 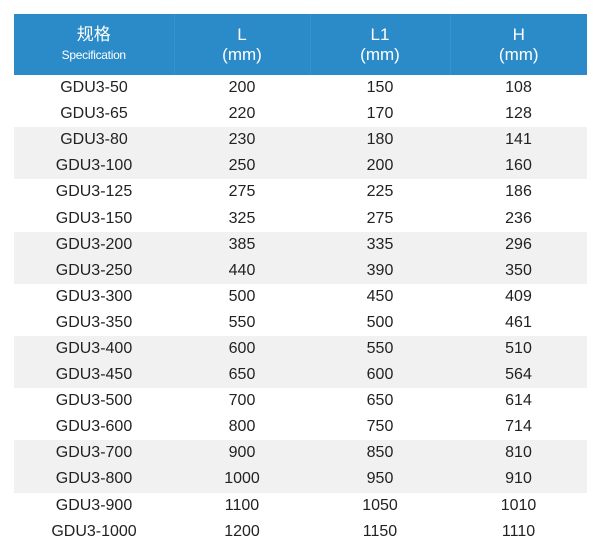 I want to click on table-row: GDU3-500 700 650 614, so click(x=300, y=401).